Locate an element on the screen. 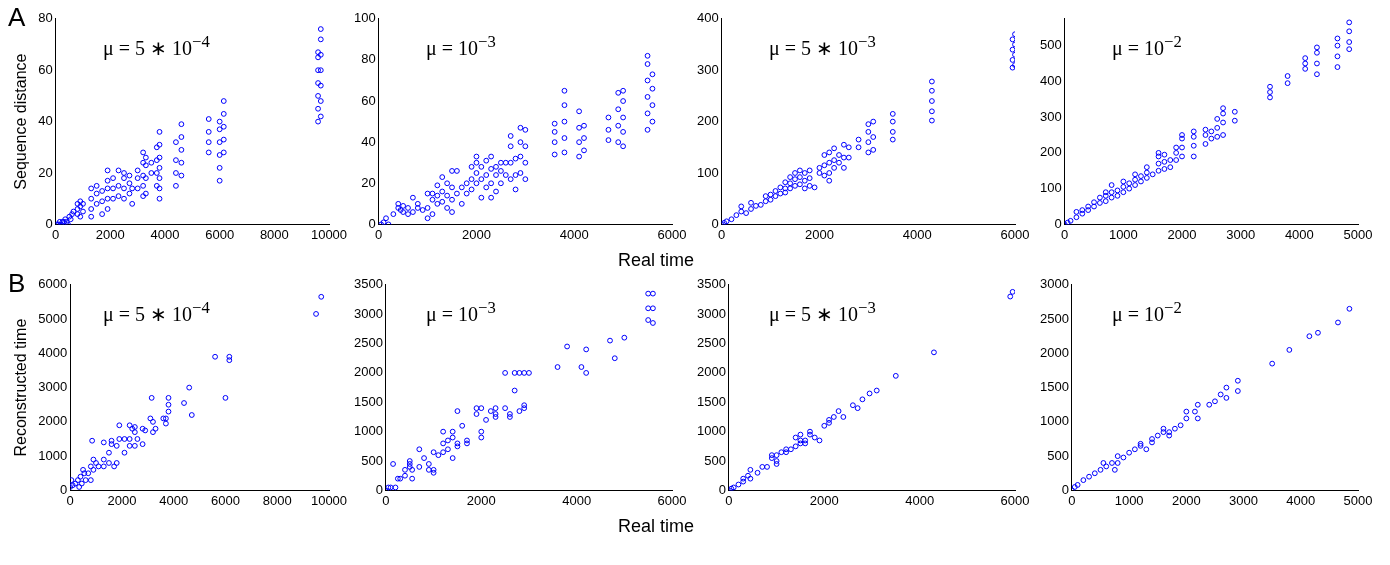  y-tick-label: 6000 is located at coordinates (53, 284).